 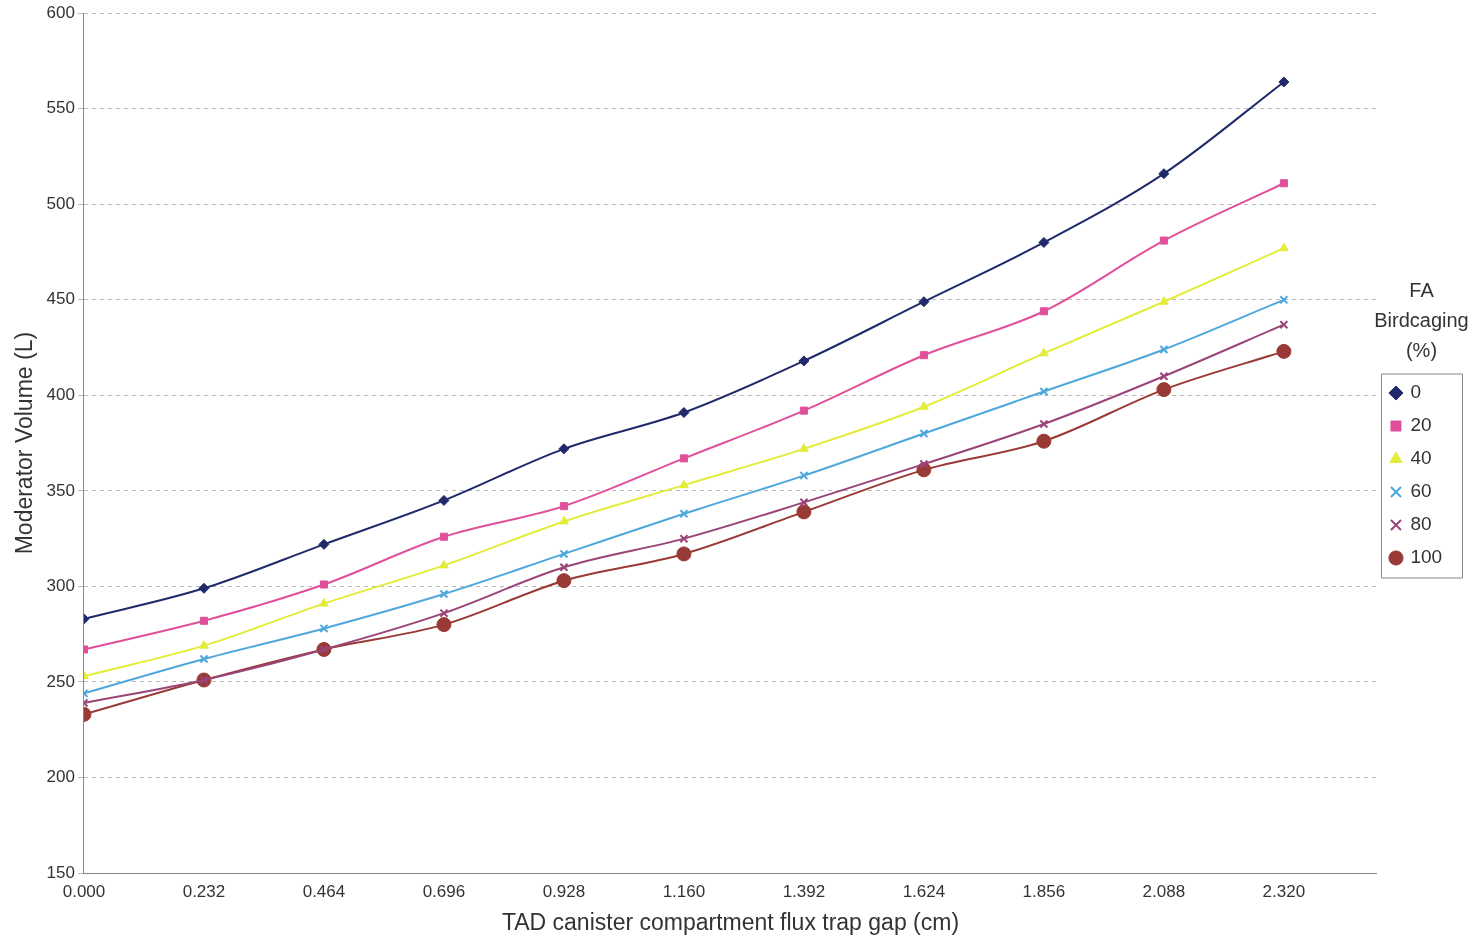 I want to click on legend-label: 20, so click(x=1429, y=425).